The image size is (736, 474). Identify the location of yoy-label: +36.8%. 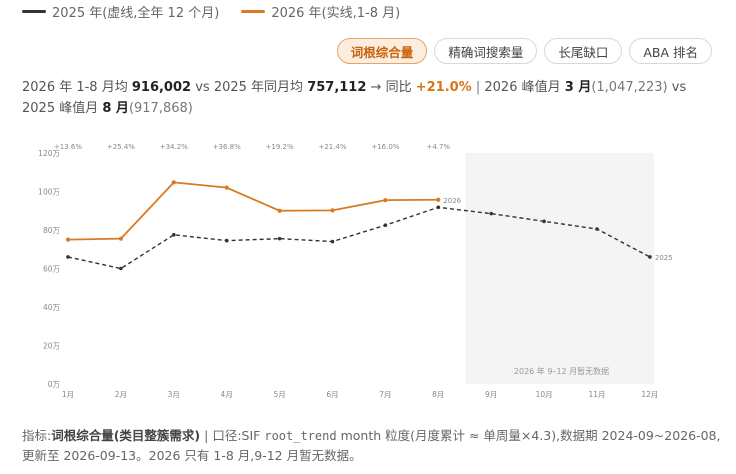
(227, 147).